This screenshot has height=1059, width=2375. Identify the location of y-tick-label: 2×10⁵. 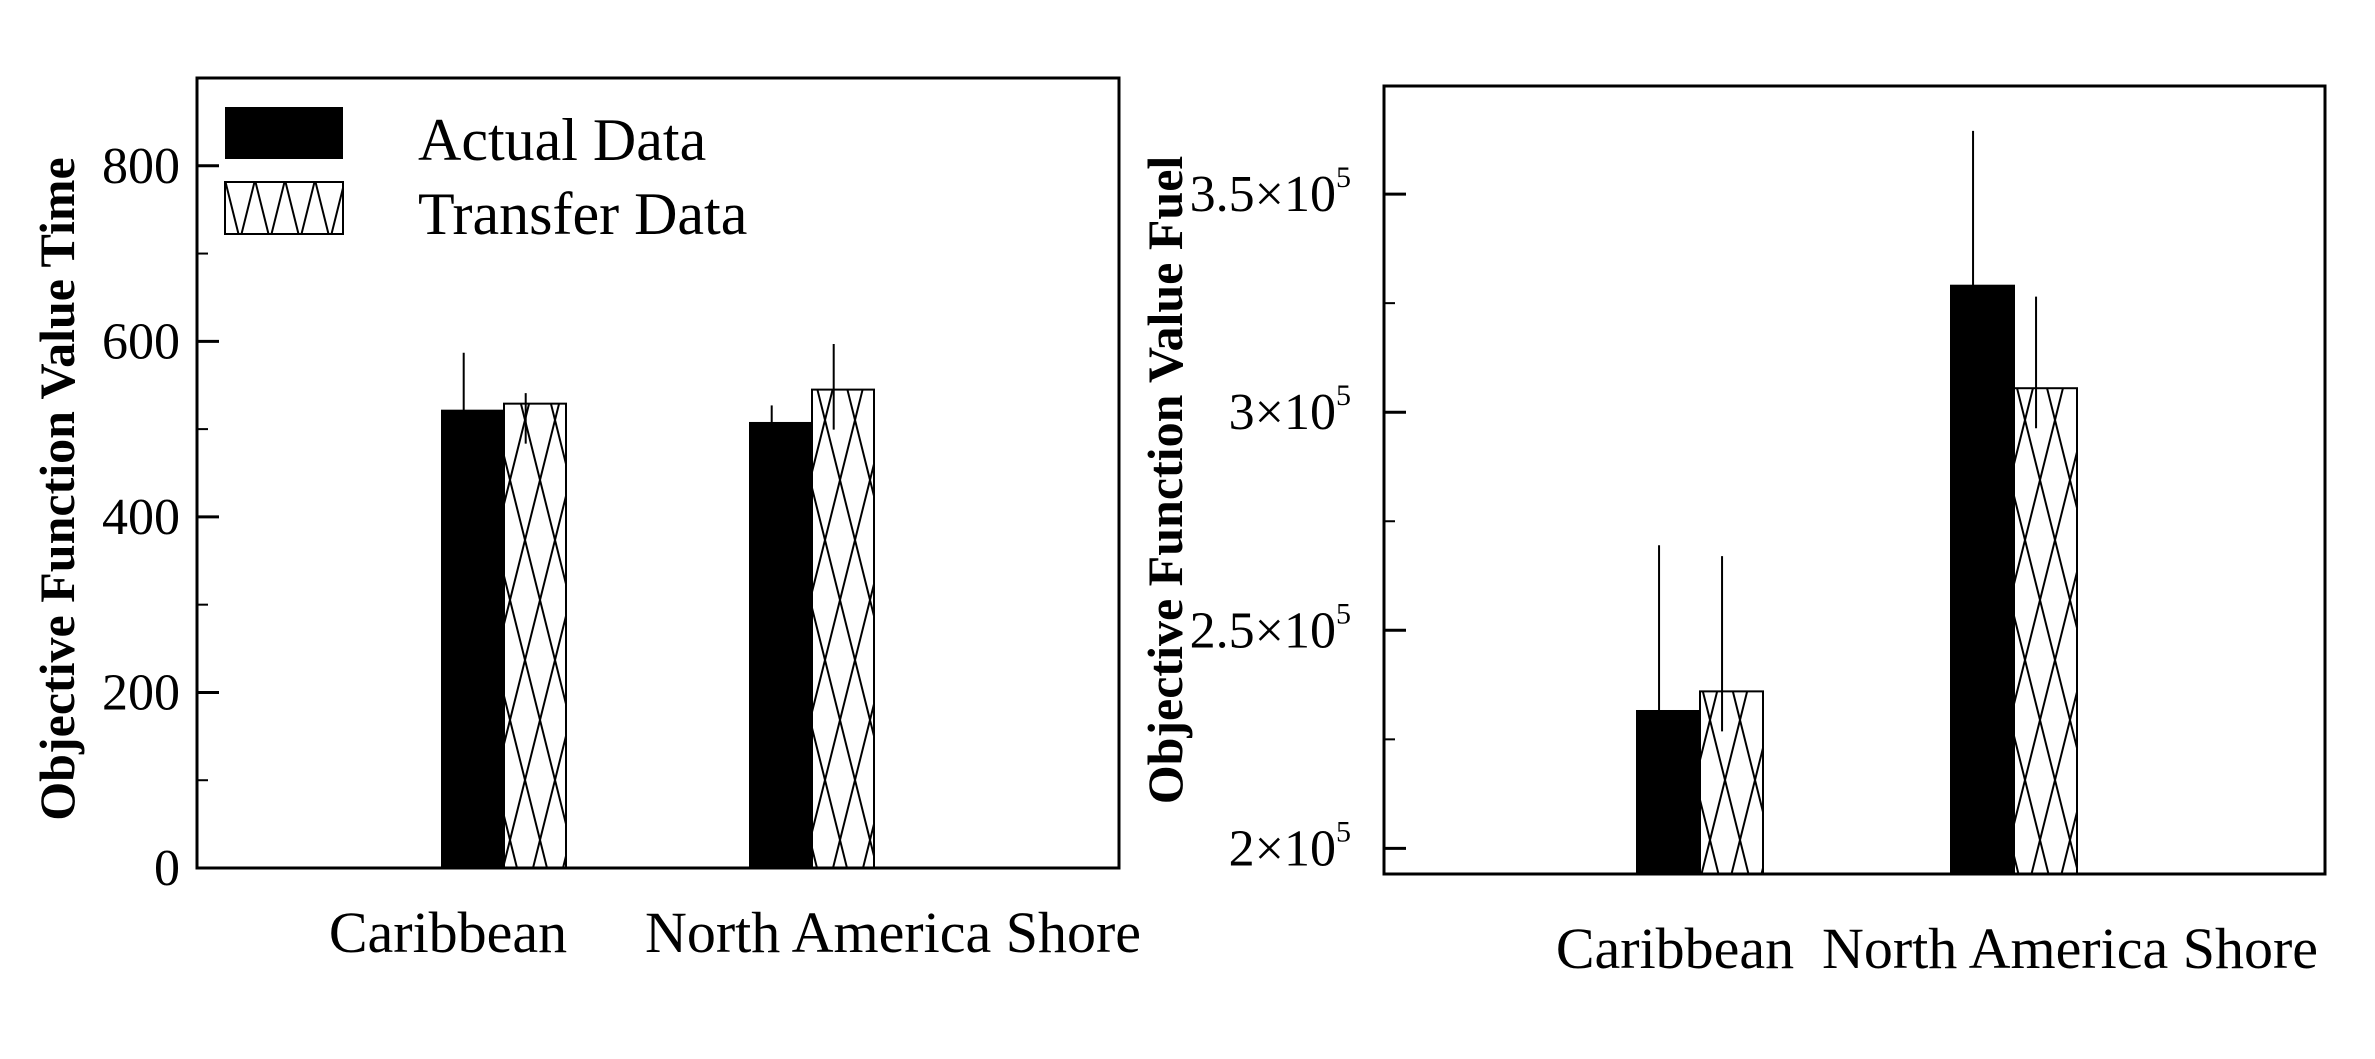
(1290, 846).